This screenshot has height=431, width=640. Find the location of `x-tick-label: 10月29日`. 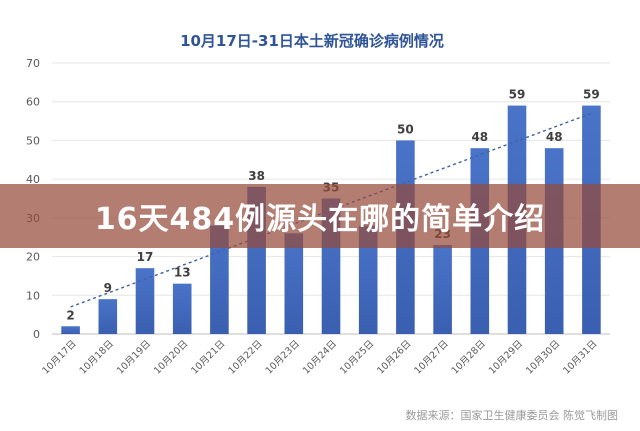

x-tick-label: 10月29日 is located at coordinates (506, 357).